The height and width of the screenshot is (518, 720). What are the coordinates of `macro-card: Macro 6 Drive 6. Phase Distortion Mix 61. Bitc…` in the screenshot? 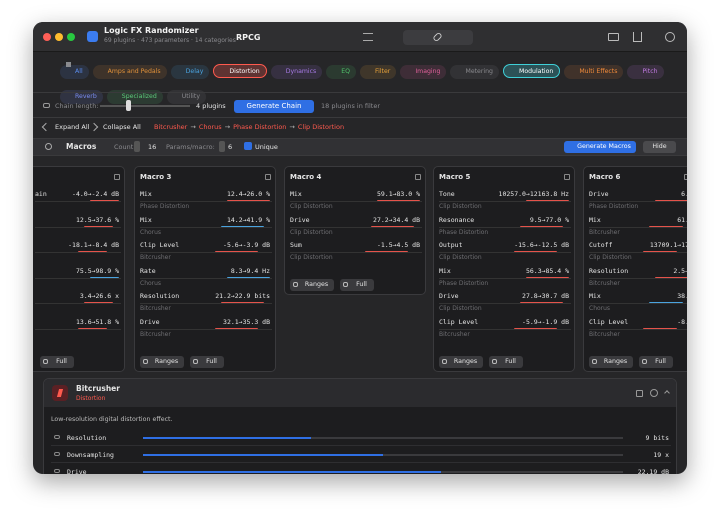 It's located at (635, 269).